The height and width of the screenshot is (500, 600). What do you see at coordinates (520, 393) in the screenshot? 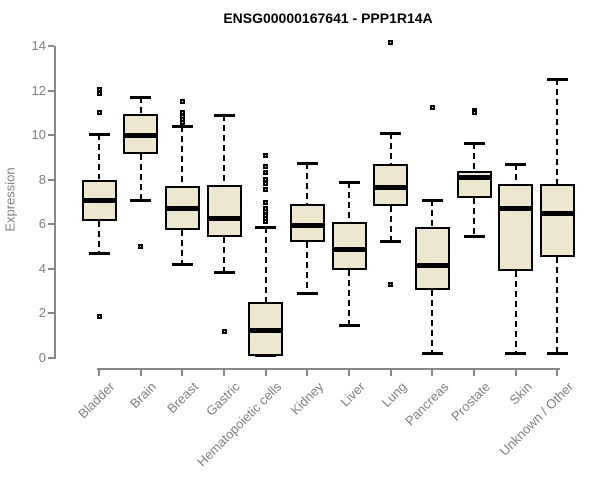
I see `x-category-label: Skin` at bounding box center [520, 393].